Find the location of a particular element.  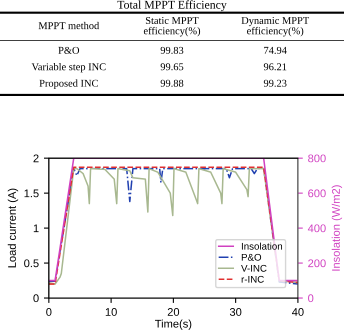

text: 96.21 is located at coordinates (275, 66).